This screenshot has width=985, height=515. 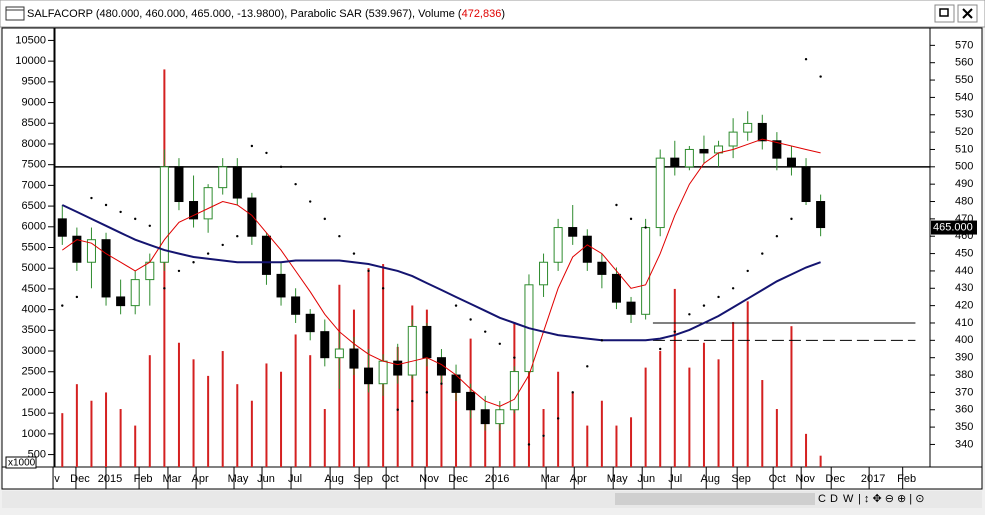 What do you see at coordinates (891, 499) in the screenshot?
I see `nav-icons: | ↕ ✥ ⊖ ⊕ | ⊙` at bounding box center [891, 499].